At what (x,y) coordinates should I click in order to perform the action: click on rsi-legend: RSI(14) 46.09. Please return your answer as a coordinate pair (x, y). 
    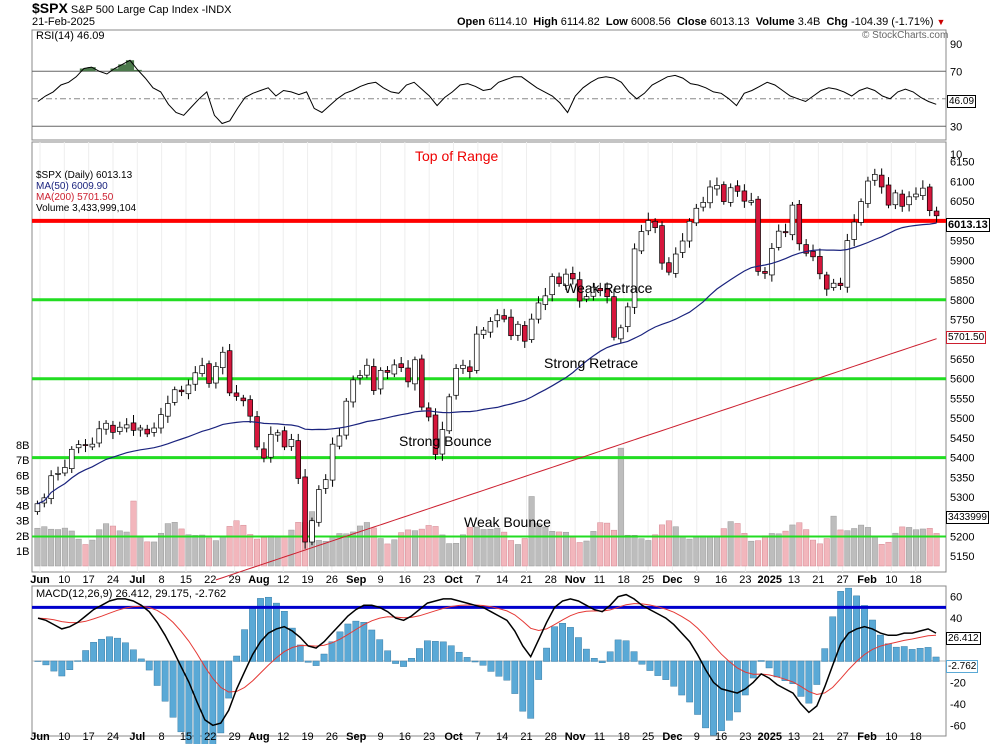
    Looking at the image, I should click on (70, 36).